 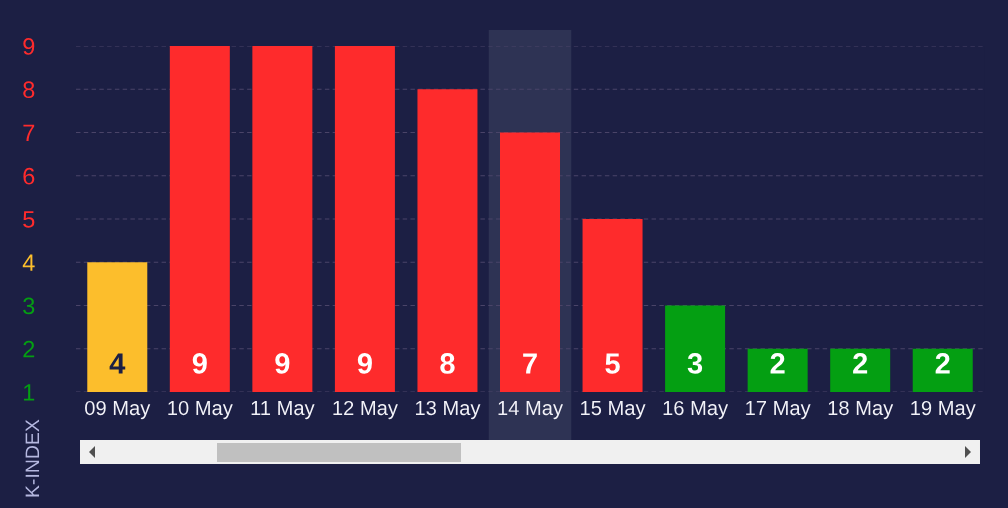 What do you see at coordinates (943, 410) in the screenshot?
I see `x-tick-label: 19 May` at bounding box center [943, 410].